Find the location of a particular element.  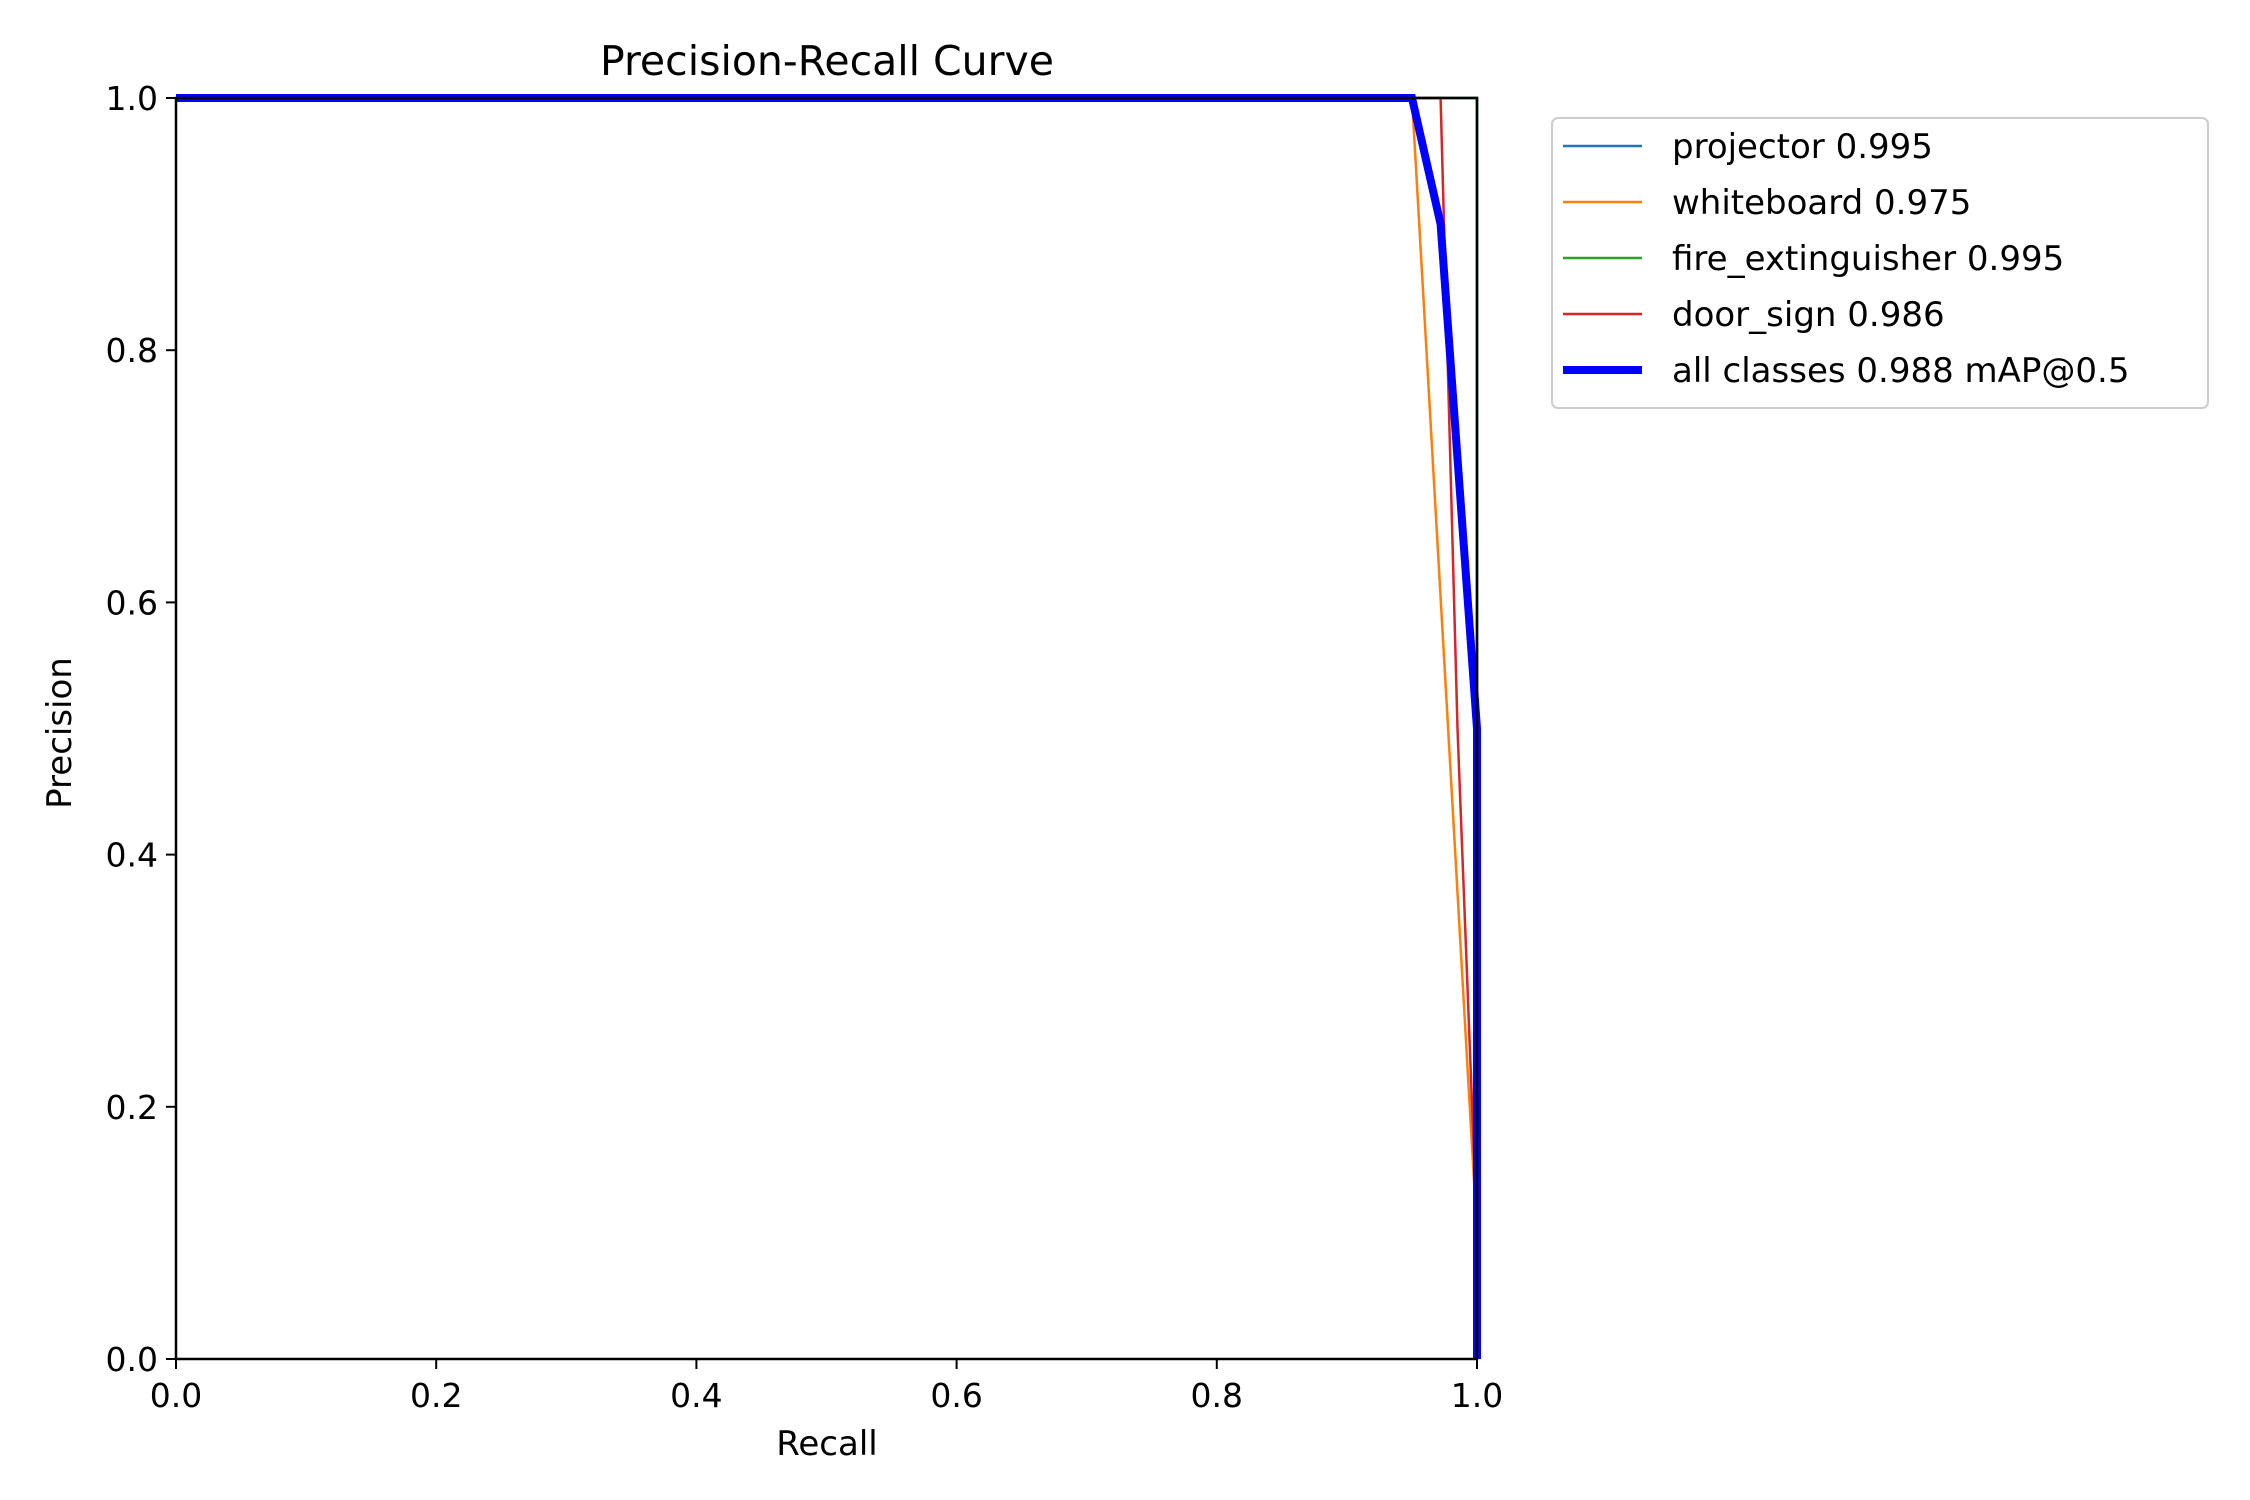

y-tick-label: 1.0 is located at coordinates (132, 98).